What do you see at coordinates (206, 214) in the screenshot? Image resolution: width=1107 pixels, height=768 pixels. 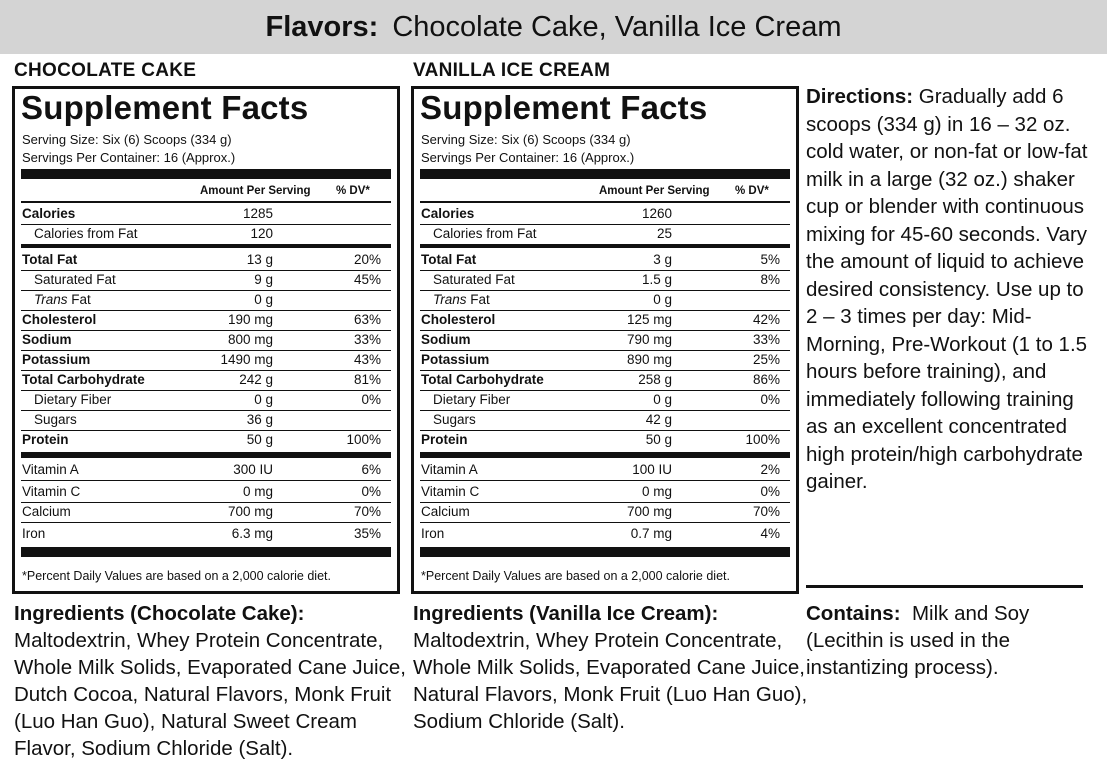 I see `nutrient-row: Calories 1285` at bounding box center [206, 214].